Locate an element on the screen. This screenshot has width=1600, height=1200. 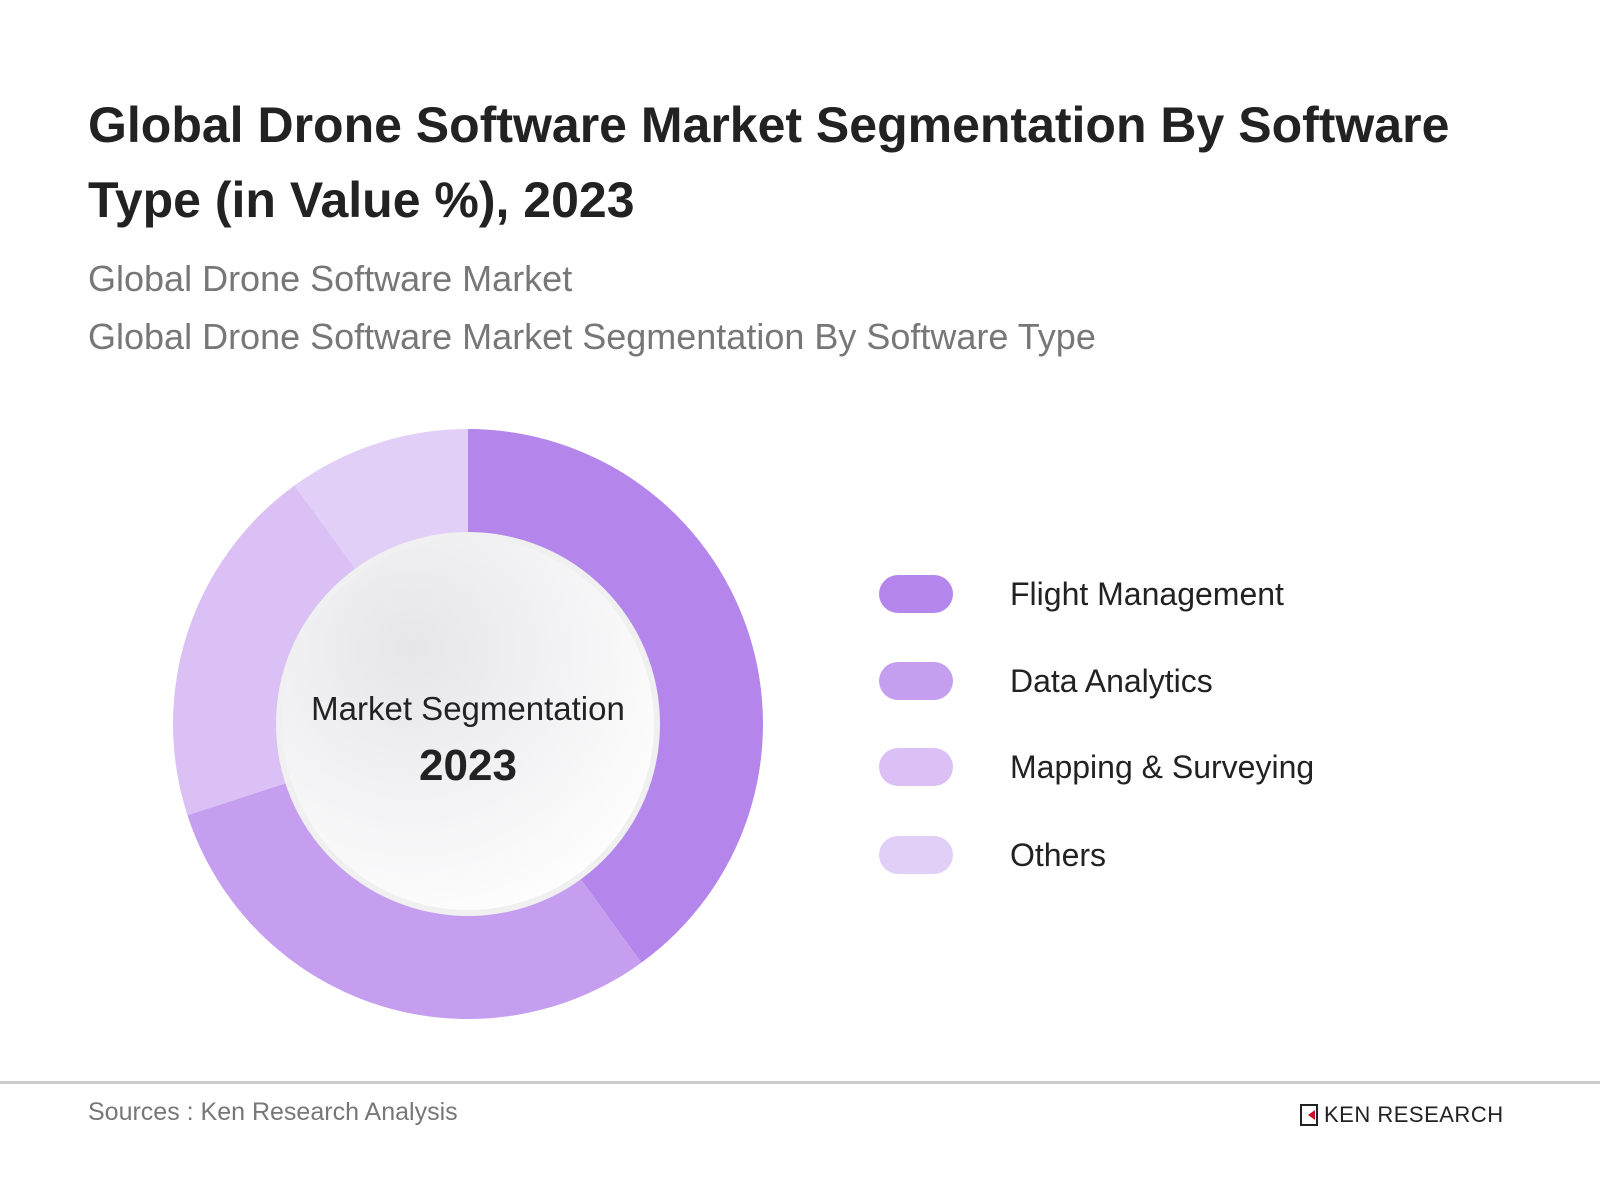
center-label: Market Segmentation is located at coordinates (468, 708).